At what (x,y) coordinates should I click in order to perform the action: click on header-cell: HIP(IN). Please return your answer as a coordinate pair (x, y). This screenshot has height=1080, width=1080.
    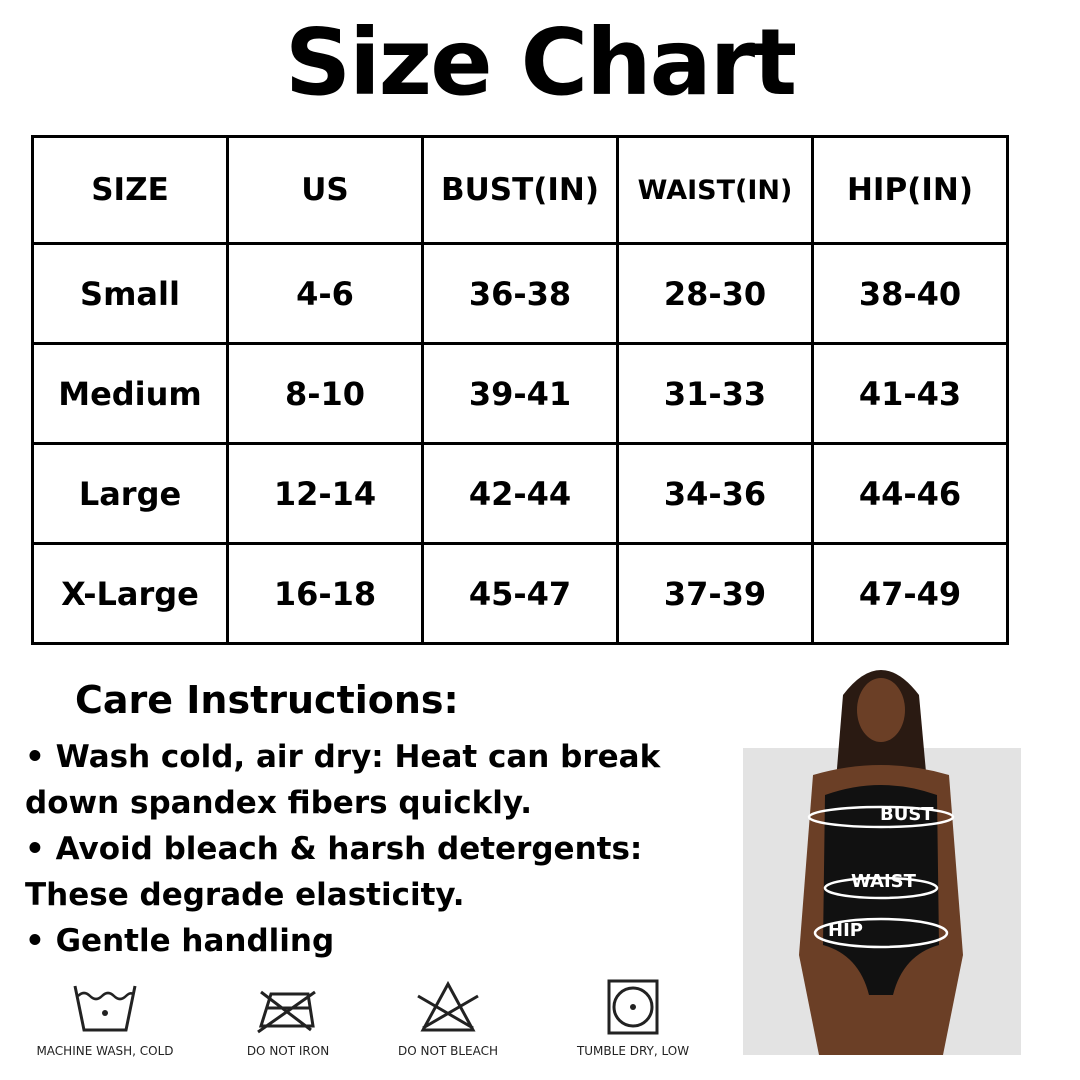
    Looking at the image, I should click on (910, 190).